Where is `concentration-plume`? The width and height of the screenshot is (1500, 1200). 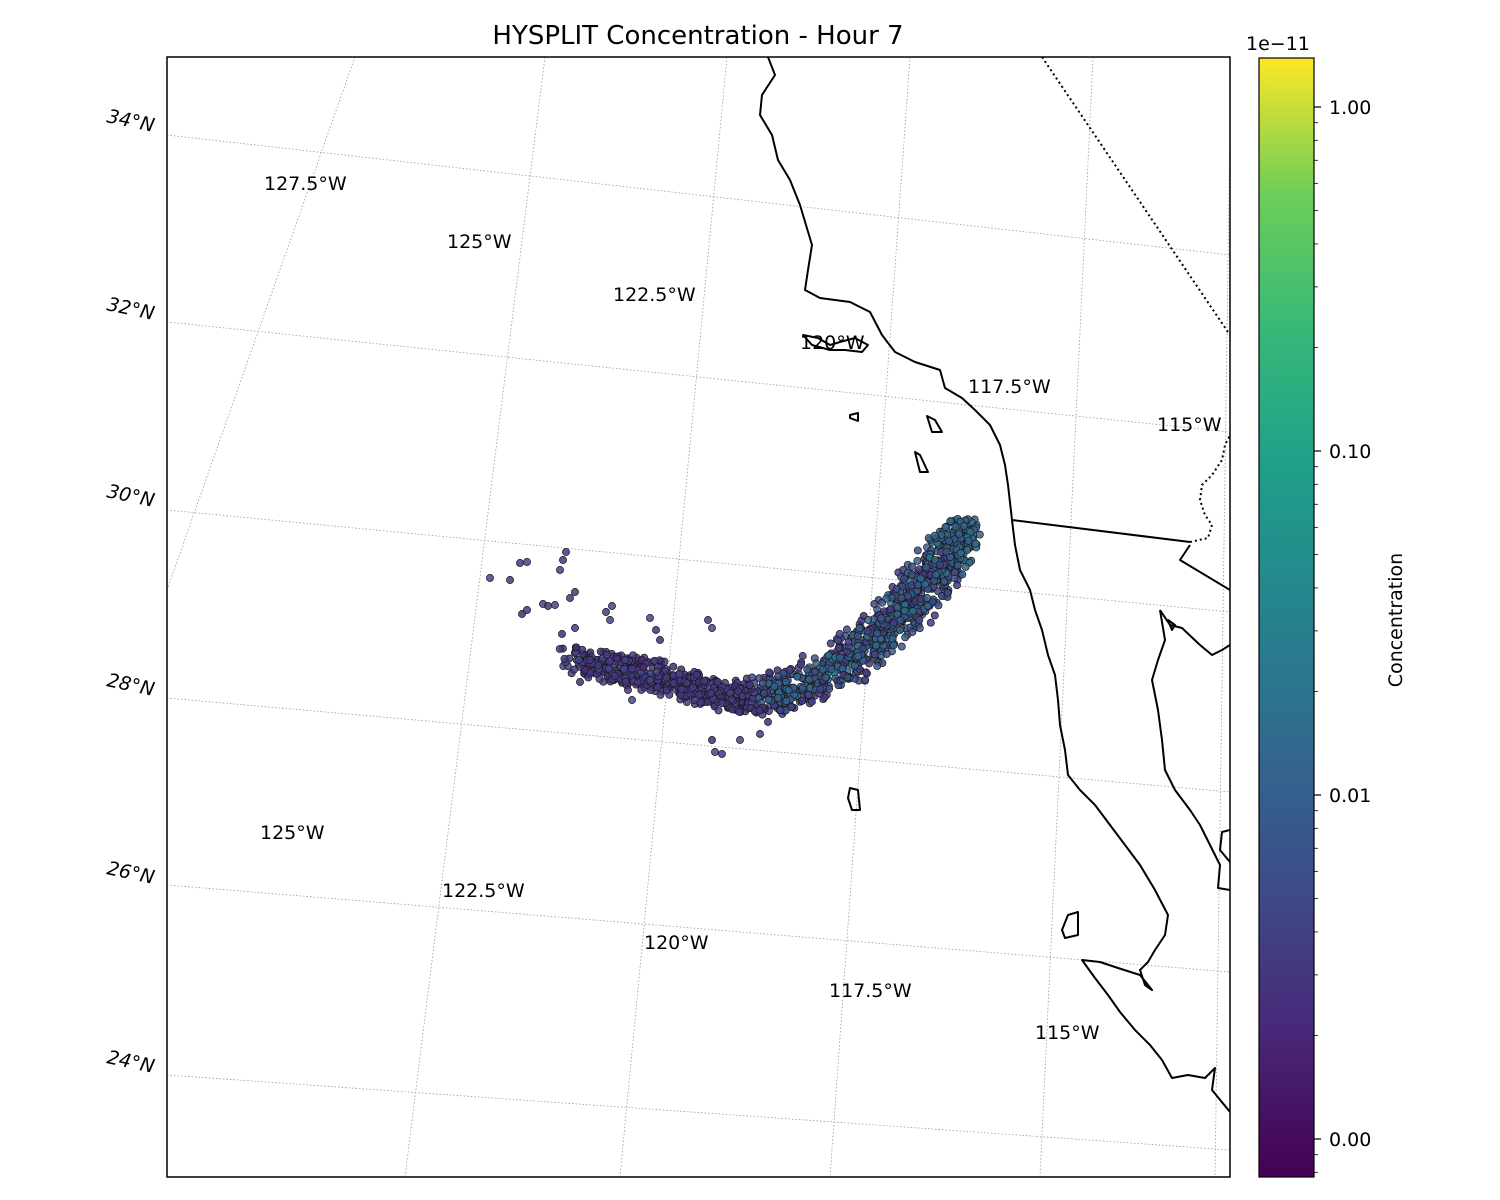
concentration-plume is located at coordinates (735, 636).